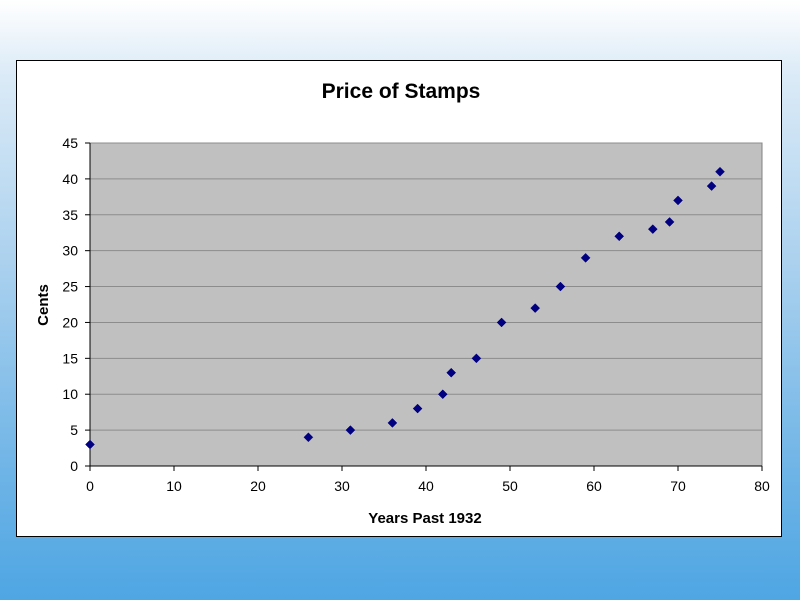 This screenshot has height=600, width=800. Describe the element at coordinates (70, 394) in the screenshot. I see `y-tick-label: 10` at that location.